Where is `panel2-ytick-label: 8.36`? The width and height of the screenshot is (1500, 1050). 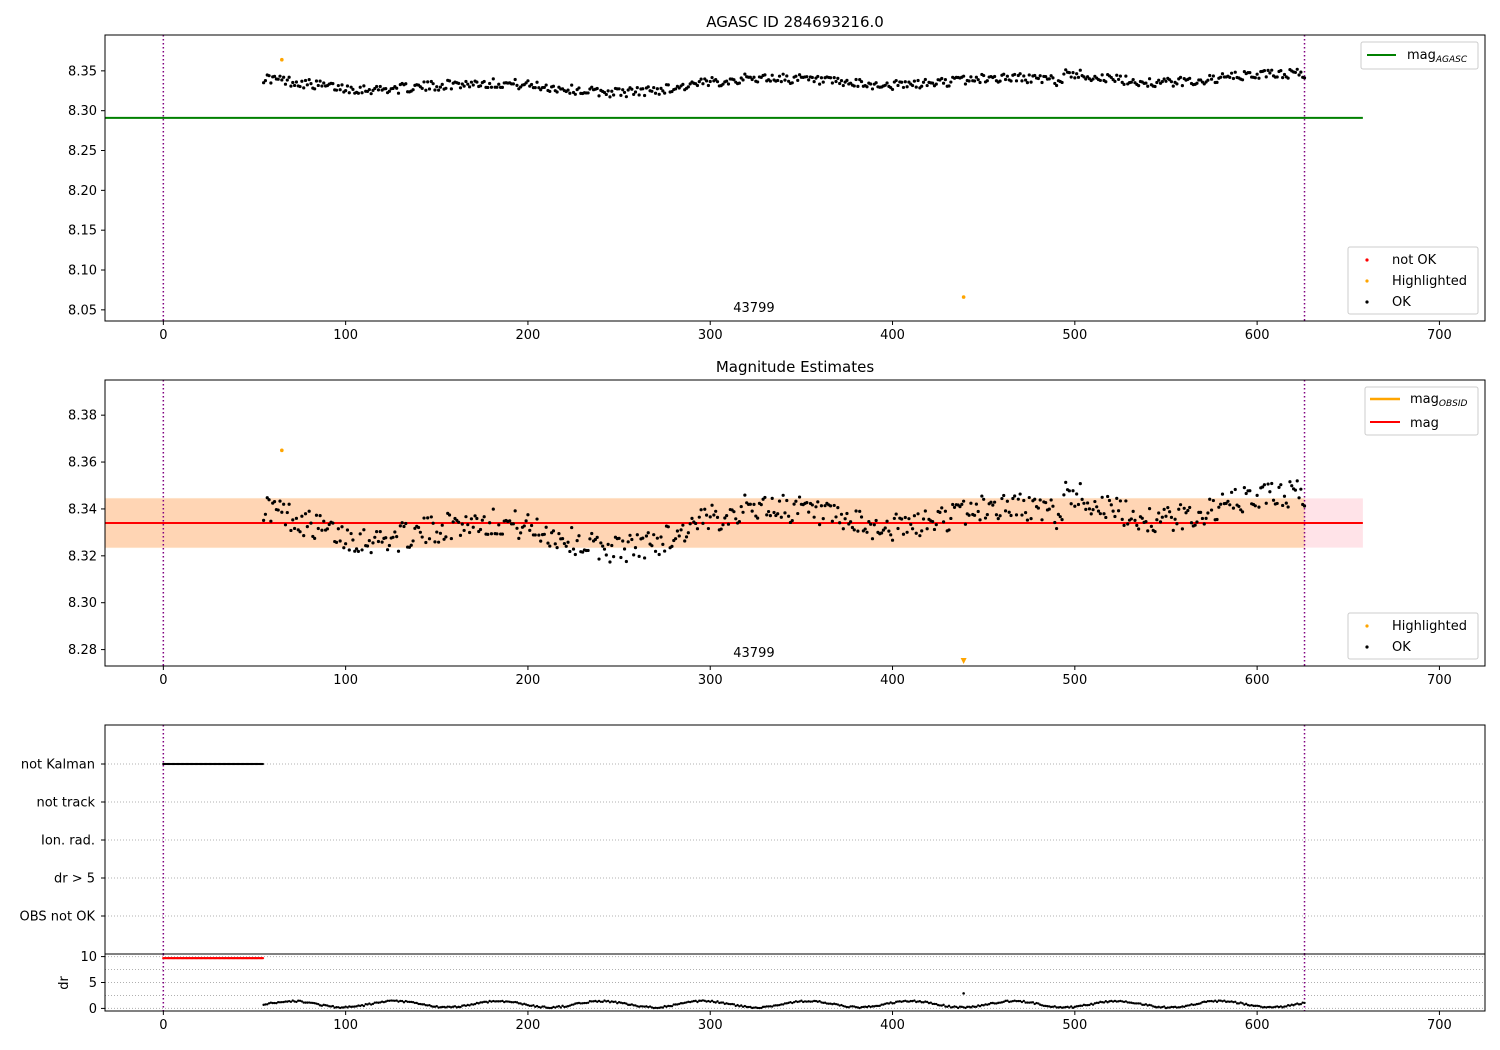 panel2-ytick-label: 8.36 is located at coordinates (82, 463).